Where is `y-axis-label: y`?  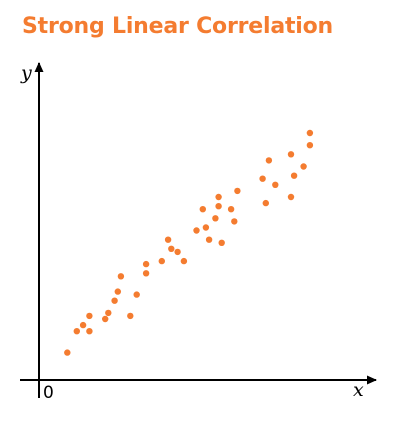 y-axis-label: y is located at coordinates (26, 73).